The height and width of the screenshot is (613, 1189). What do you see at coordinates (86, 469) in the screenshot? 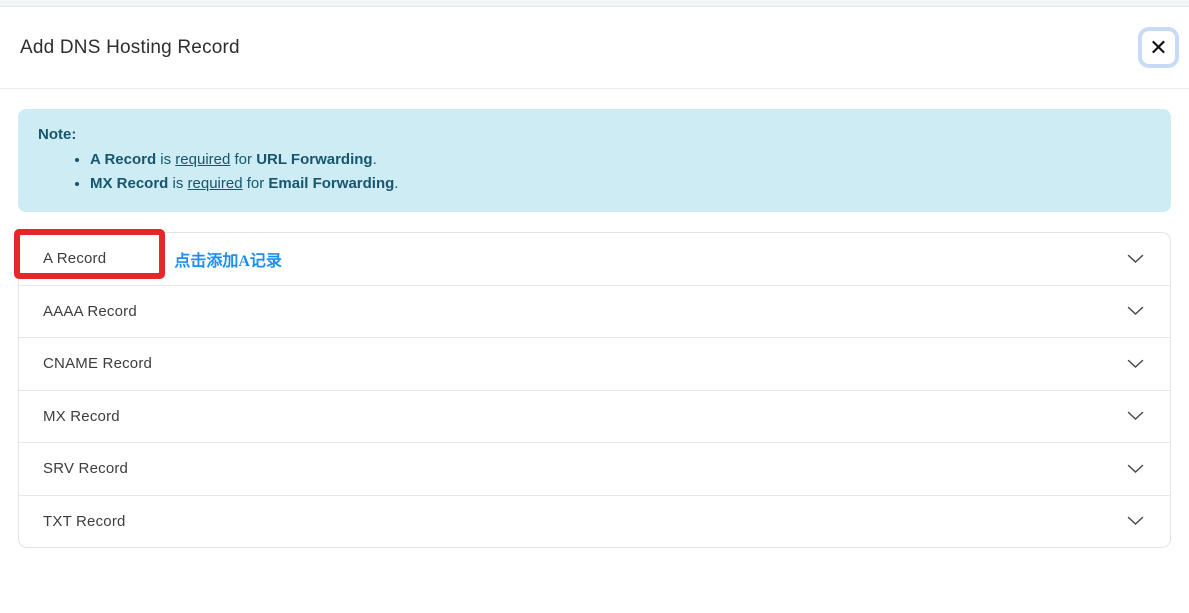
I see `accordion-row-label: SRV Record` at bounding box center [86, 469].